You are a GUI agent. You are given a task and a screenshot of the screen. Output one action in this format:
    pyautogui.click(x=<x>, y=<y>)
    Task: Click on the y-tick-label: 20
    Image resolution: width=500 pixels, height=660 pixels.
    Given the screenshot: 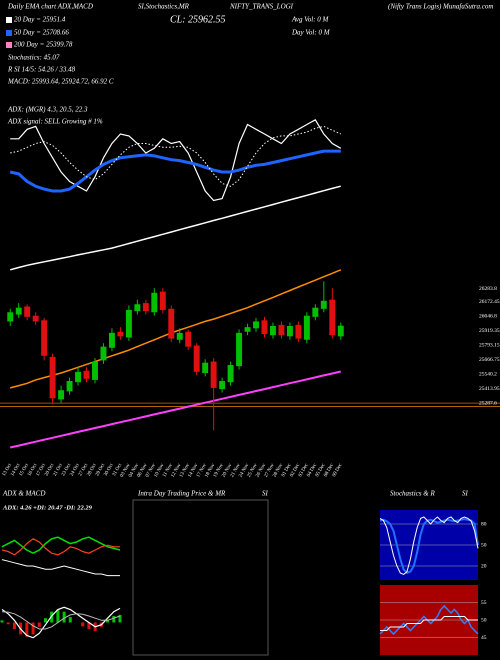 What is the action you would take?
    pyautogui.click(x=484, y=566)
    